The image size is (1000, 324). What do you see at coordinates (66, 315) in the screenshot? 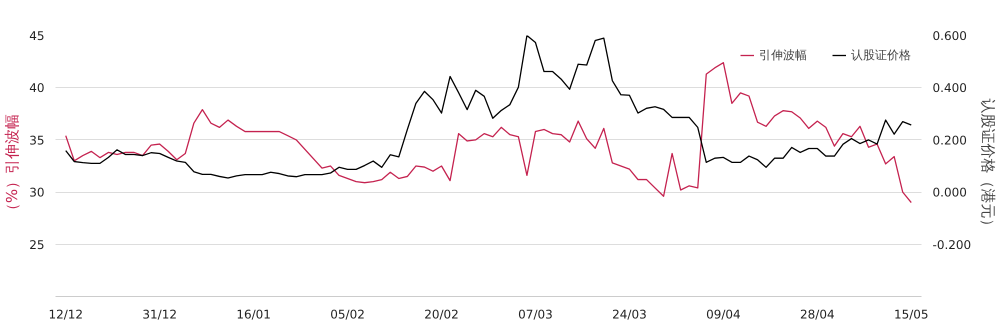
I see `x-tick-label: 12/12` at bounding box center [66, 315].